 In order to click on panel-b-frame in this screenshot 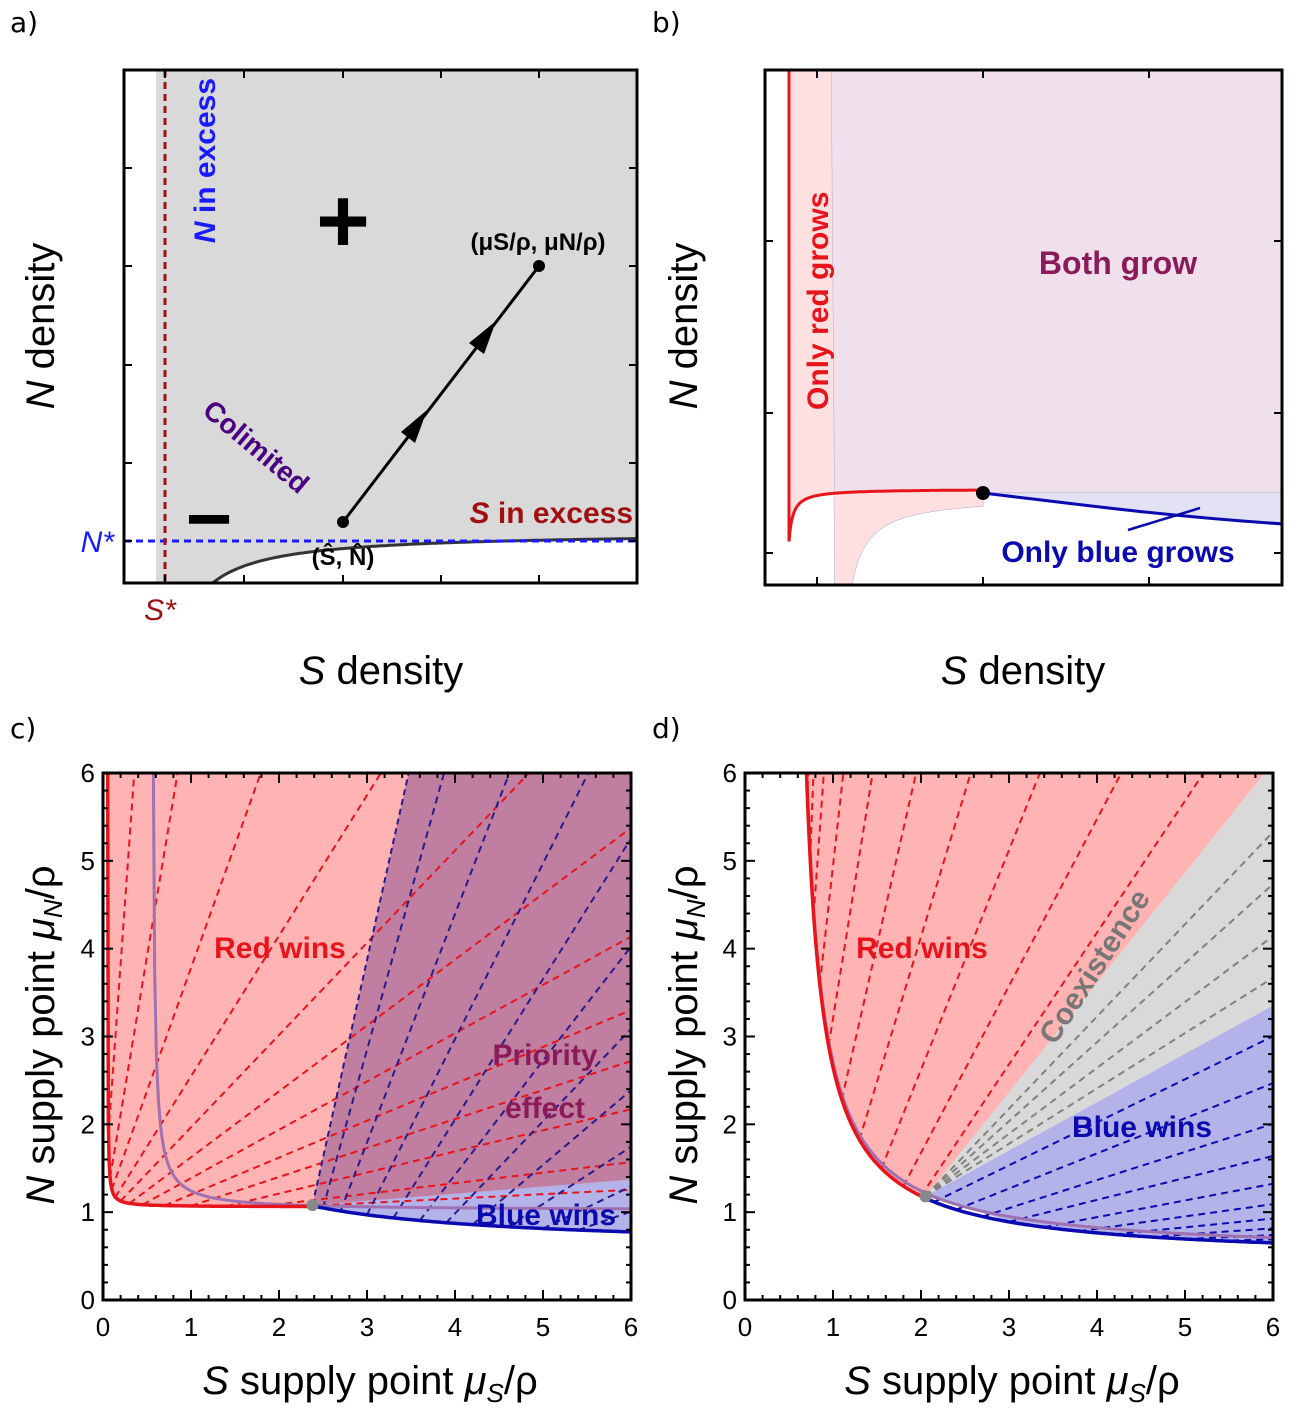, I will do `click(1023, 327)`.